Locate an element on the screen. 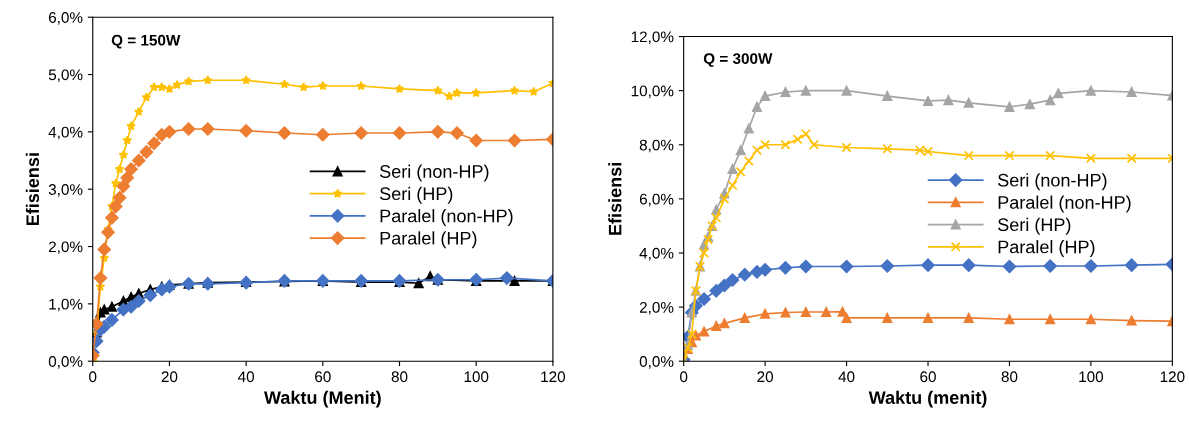  x-axis-title: Waktu (Menit) is located at coordinates (322, 399).